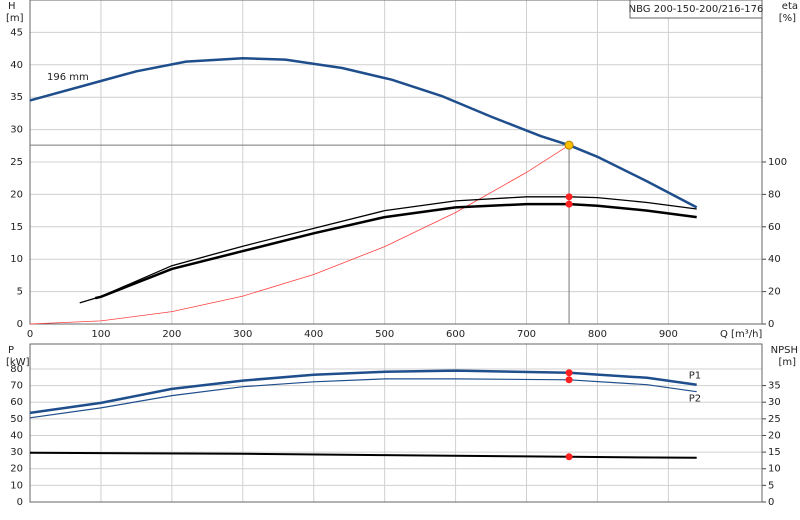 This screenshot has width=800, height=520. I want to click on y-axis-label: H, so click(12, 6).